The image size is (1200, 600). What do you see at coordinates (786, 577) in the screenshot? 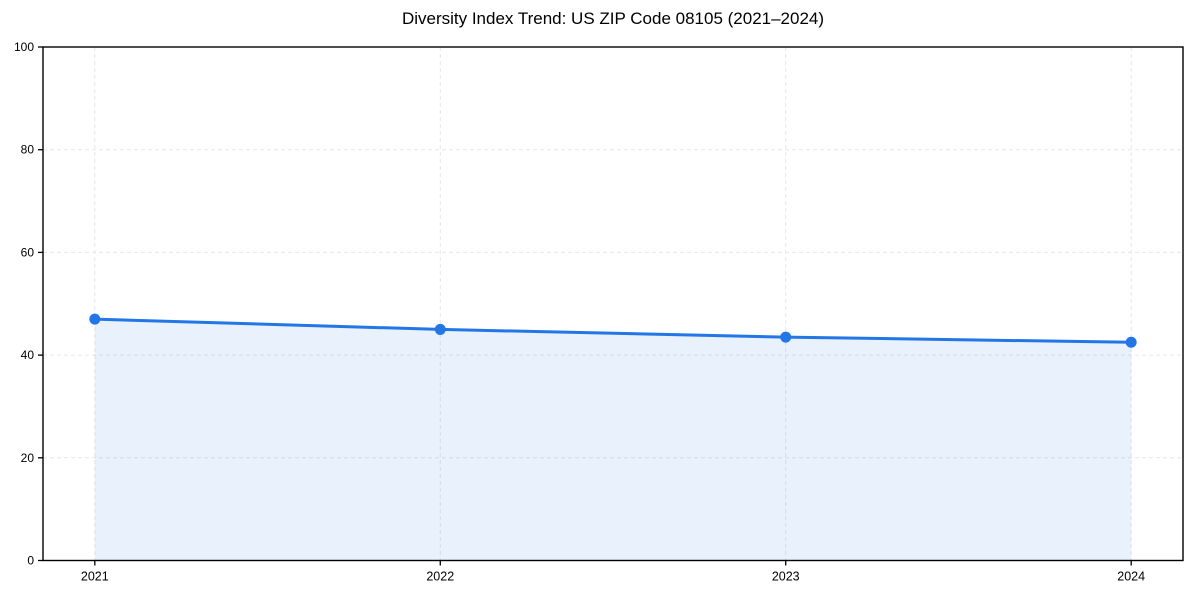
I see `x-tick-label: 2023` at bounding box center [786, 577].